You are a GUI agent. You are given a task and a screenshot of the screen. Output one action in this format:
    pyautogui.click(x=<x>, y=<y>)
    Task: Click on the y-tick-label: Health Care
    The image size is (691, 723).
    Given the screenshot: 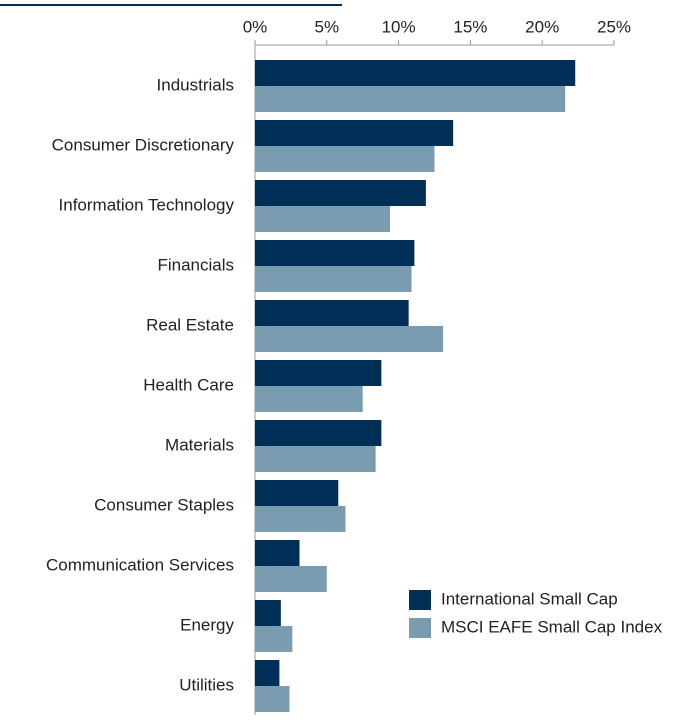 What is the action you would take?
    pyautogui.click(x=188, y=384)
    